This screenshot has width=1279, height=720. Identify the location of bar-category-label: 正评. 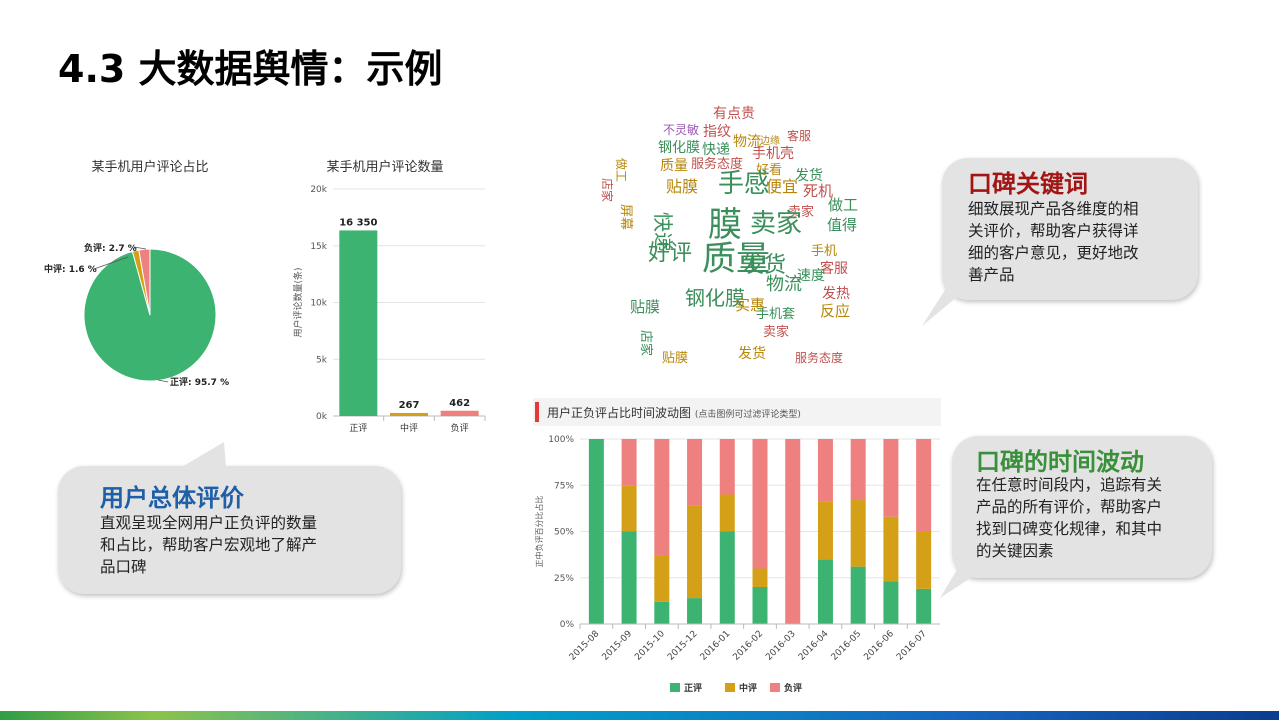
(358, 428).